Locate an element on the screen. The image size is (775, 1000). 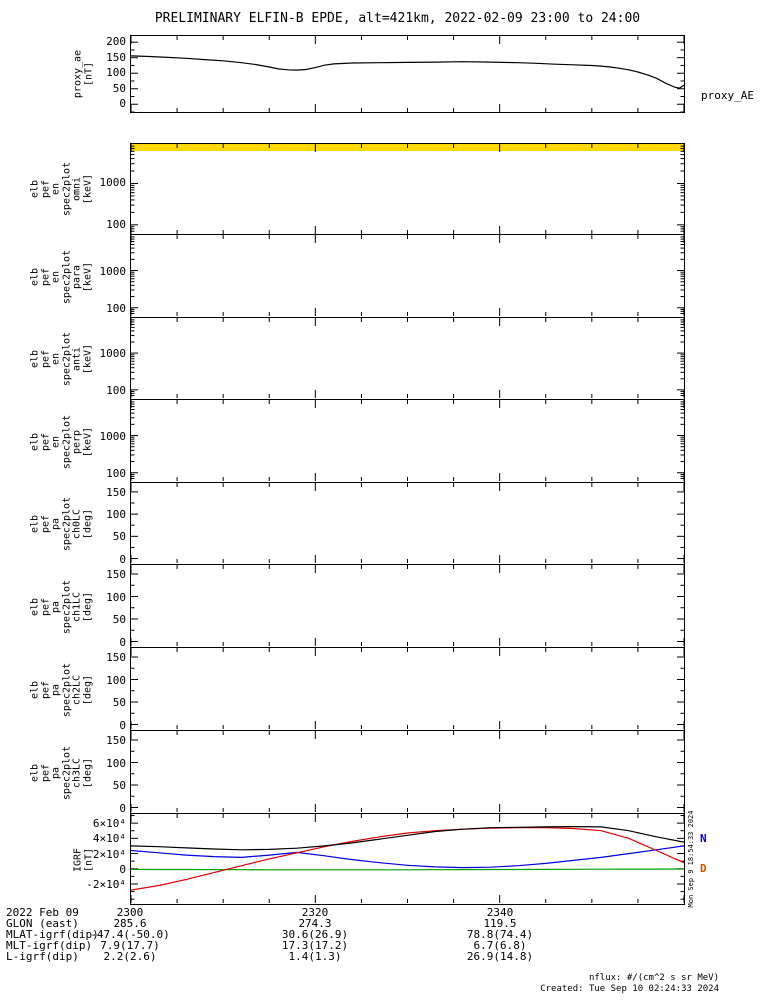
x-annotation-row-label: L-igrf(dip) is located at coordinates (42, 956).